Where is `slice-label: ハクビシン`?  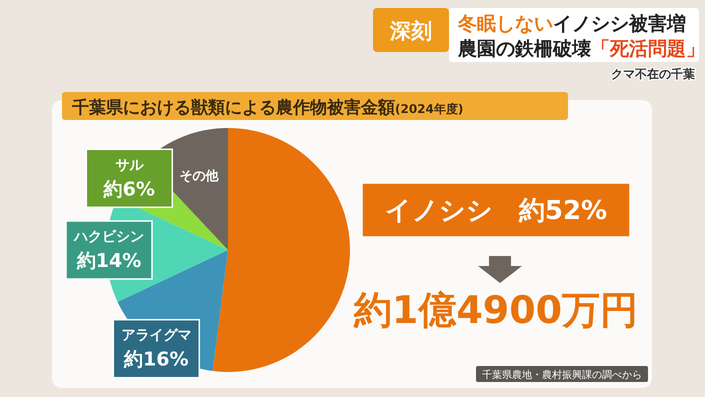 slice-label: ハクビシン is located at coordinates (108, 237).